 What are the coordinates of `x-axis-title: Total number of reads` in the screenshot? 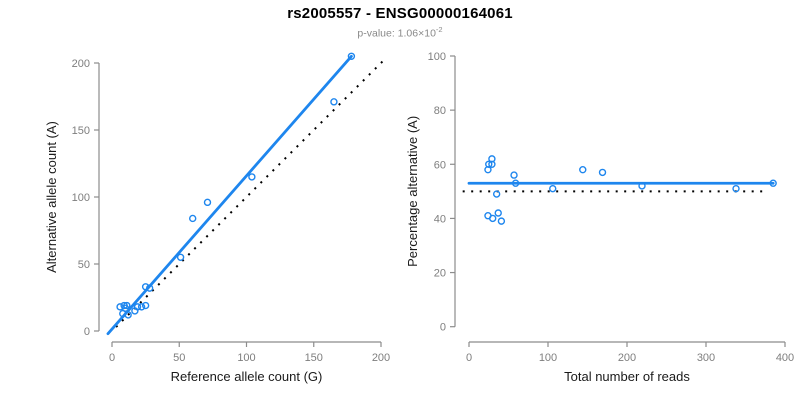 It's located at (627, 376).